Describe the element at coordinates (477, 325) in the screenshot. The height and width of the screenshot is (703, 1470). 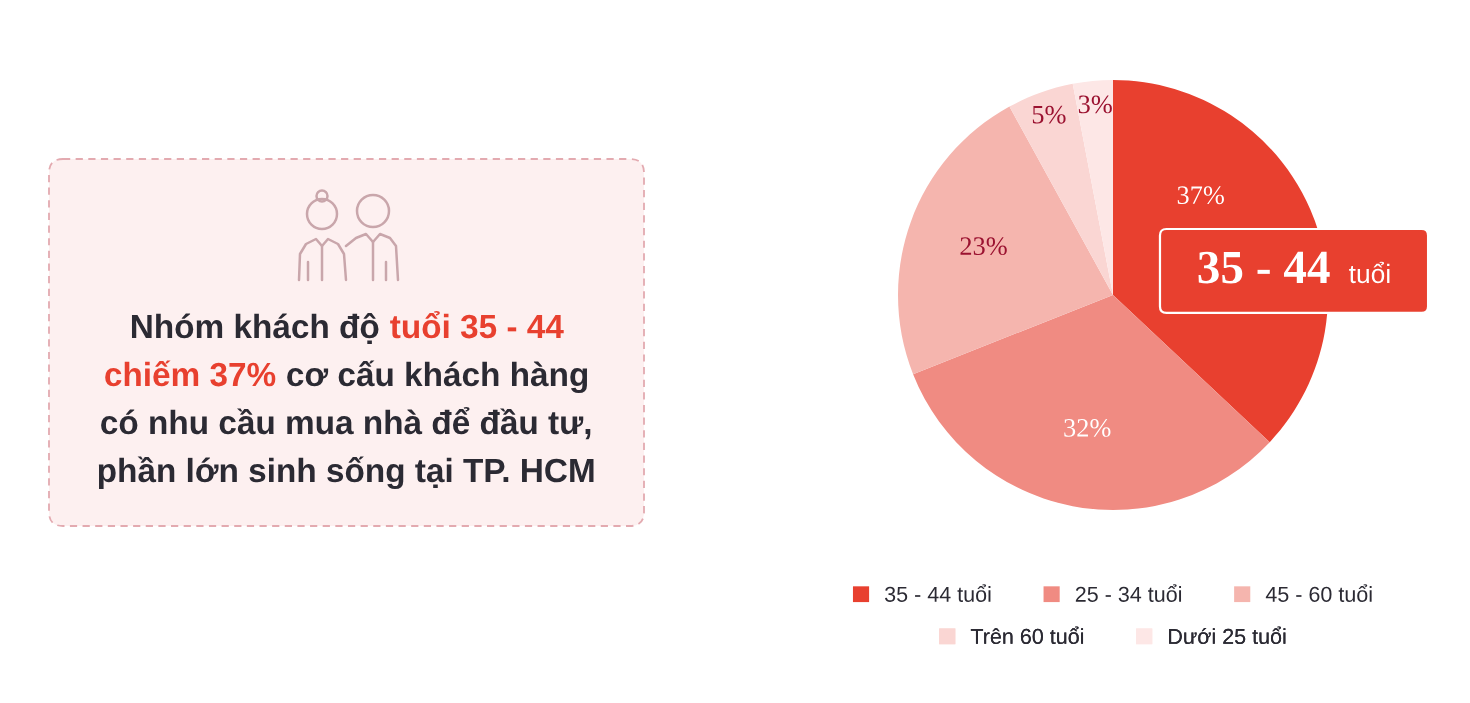
I see `text: tuổi 35 - 44` at that location.